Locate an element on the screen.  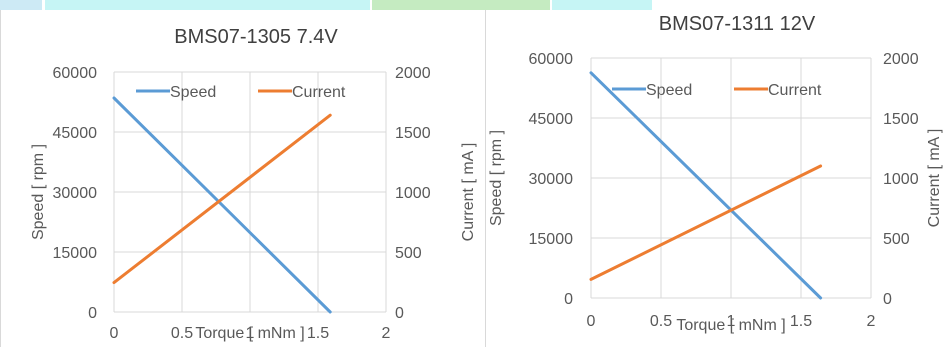
strip-segment-a is located at coordinates (21, 5).